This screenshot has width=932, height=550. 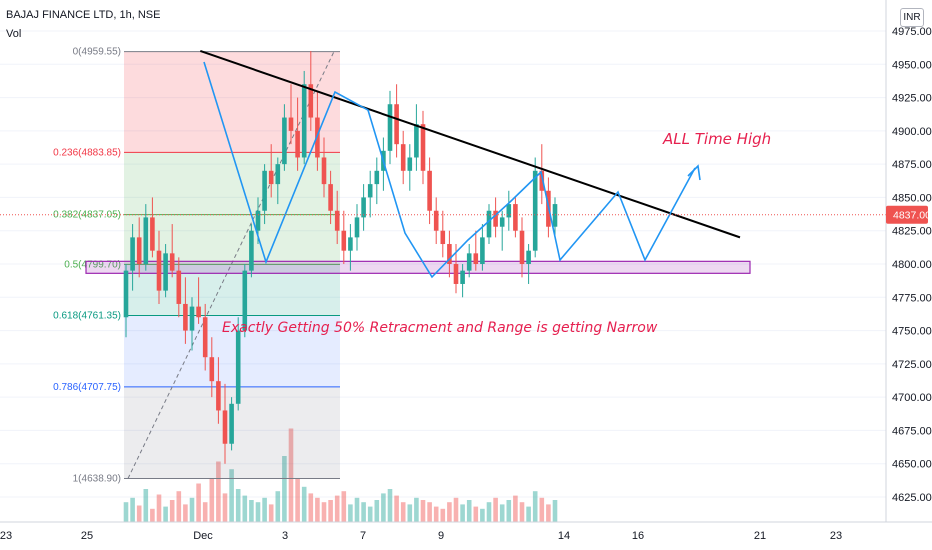 I want to click on support-zone, so click(x=418, y=267).